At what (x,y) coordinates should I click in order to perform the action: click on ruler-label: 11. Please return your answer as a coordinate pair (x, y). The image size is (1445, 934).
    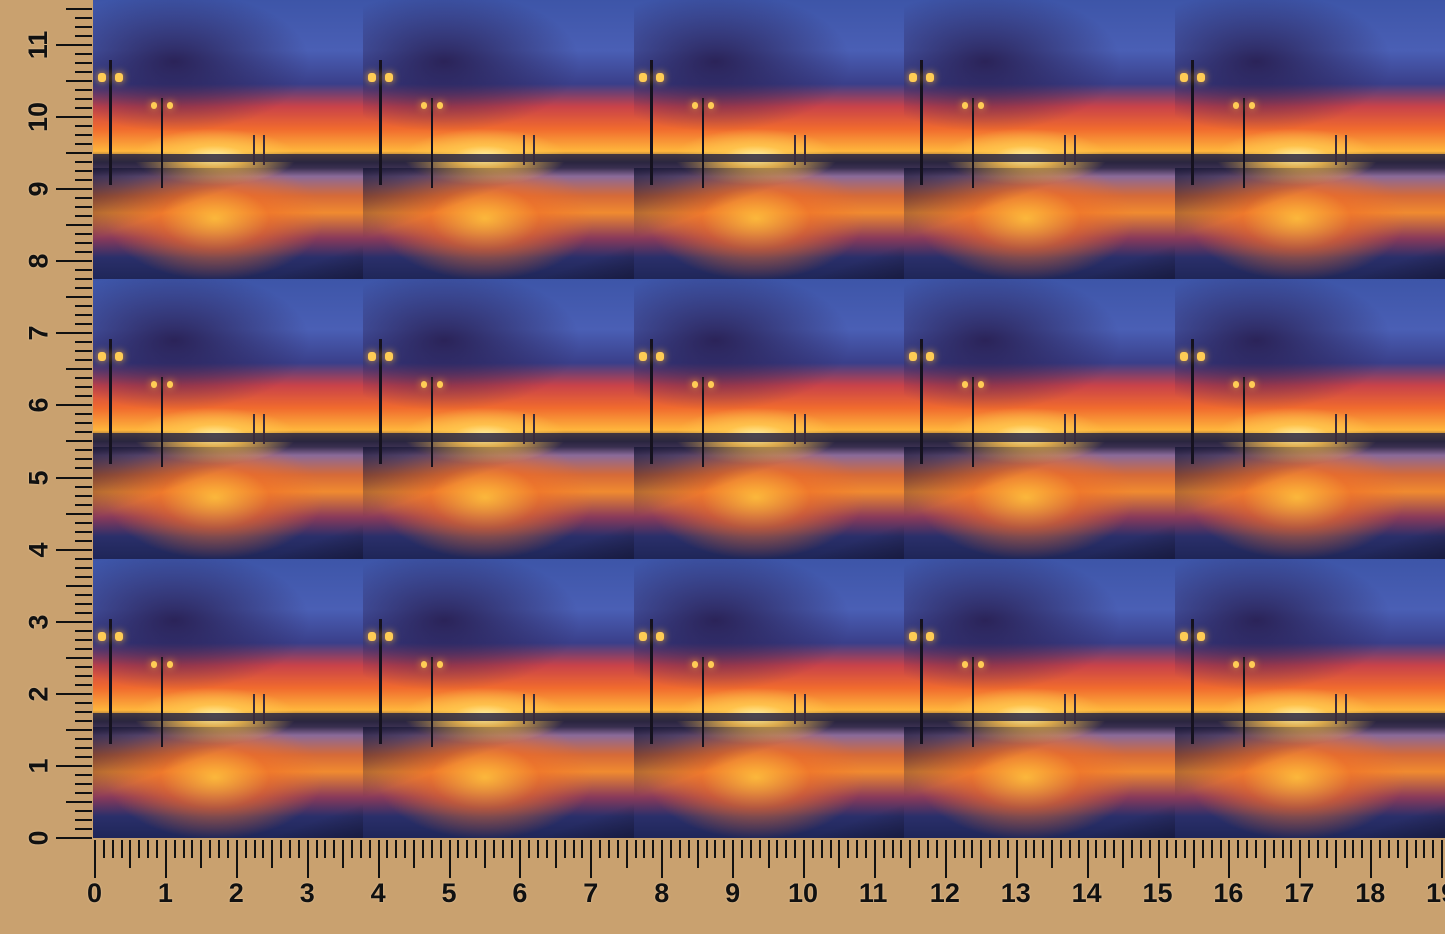
    Looking at the image, I should click on (873, 893).